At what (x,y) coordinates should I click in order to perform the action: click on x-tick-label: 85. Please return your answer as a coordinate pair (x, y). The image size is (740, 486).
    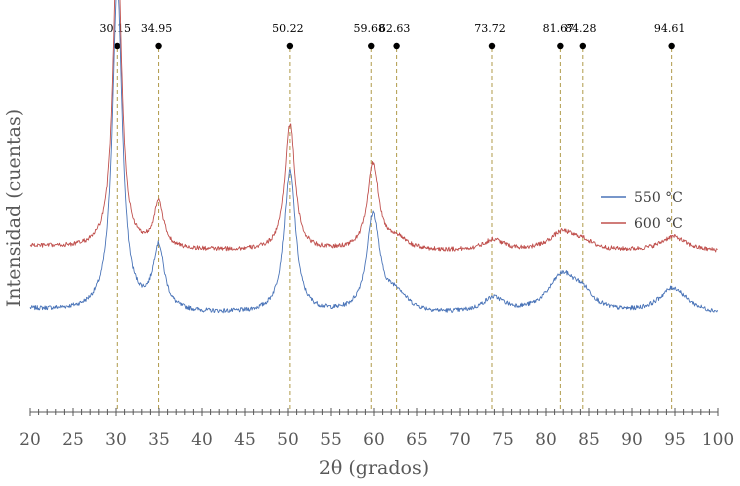
    Looking at the image, I should click on (589, 440).